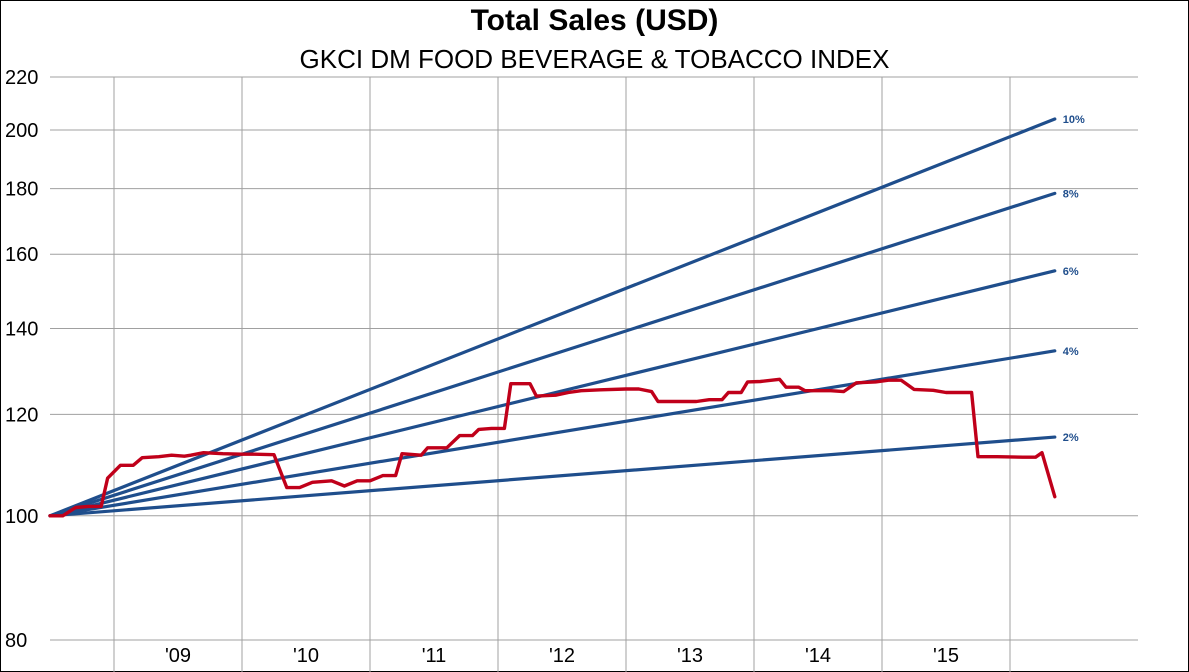 This screenshot has width=1189, height=672. What do you see at coordinates (21, 131) in the screenshot?
I see `y-tick-label: 200` at bounding box center [21, 131].